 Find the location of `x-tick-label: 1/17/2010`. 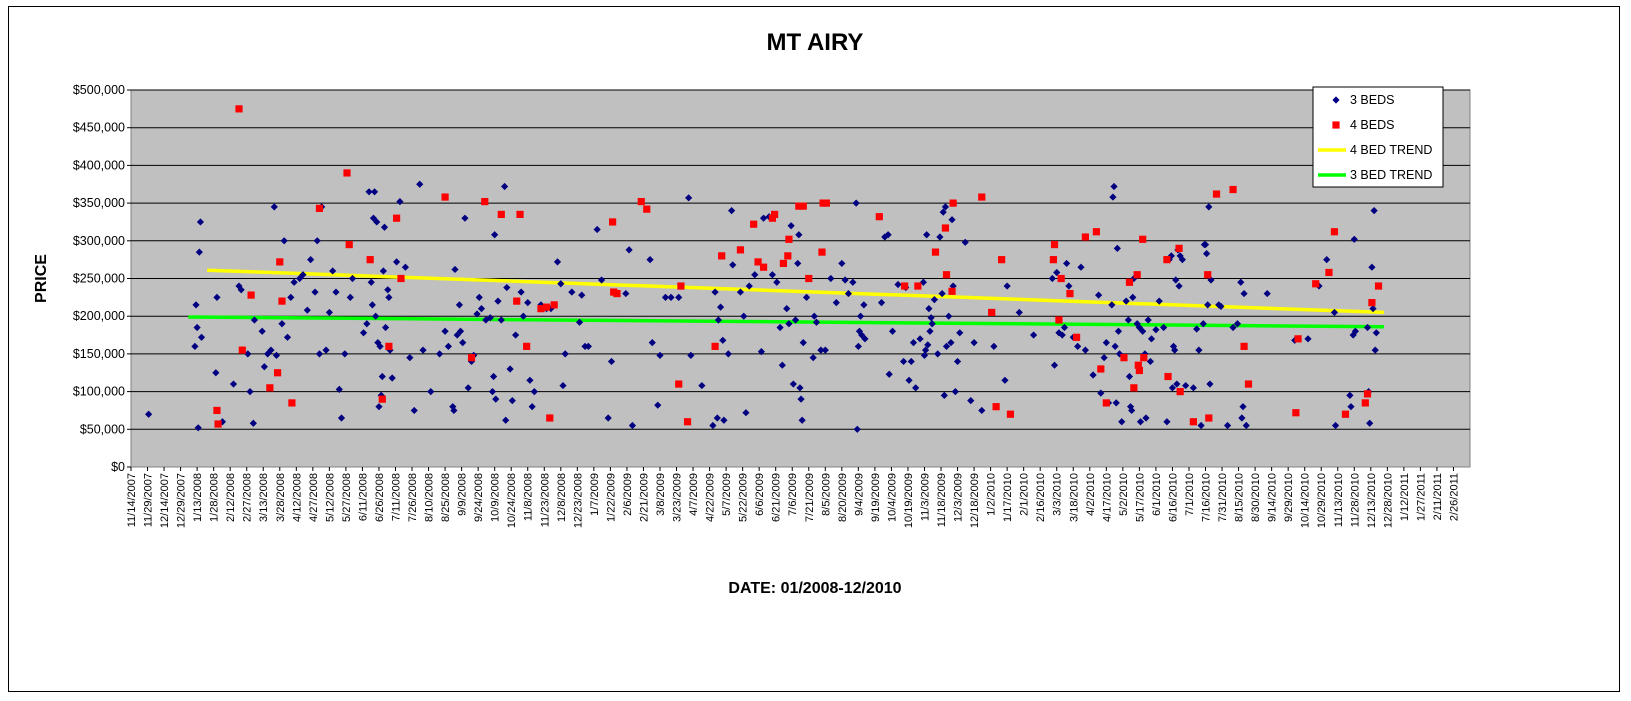

x-tick-label: 1/17/2010 is located at coordinates (1008, 497).